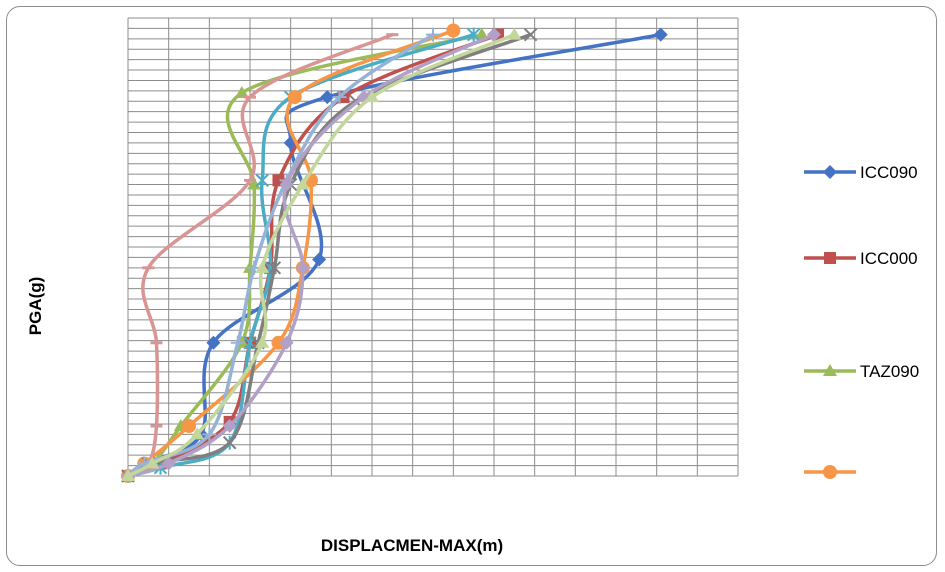  I want to click on legend-item: TAZ090, so click(861, 371).